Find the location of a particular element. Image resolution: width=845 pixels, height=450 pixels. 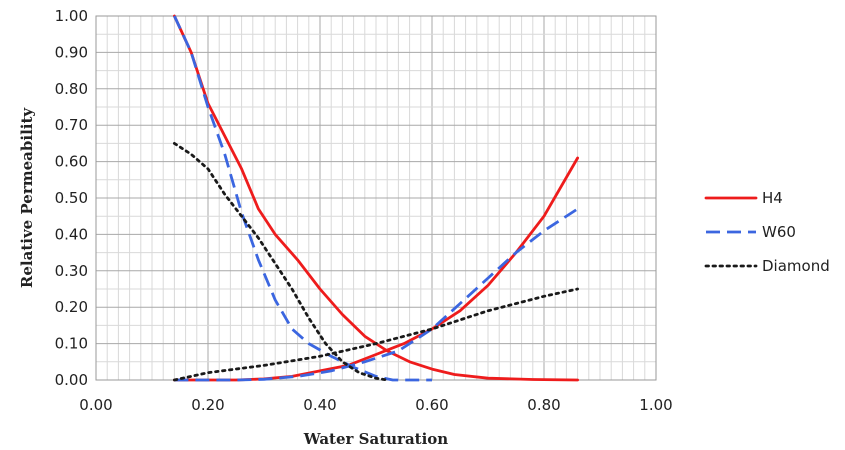

y-tick-label: 0.90 is located at coordinates (71, 52).